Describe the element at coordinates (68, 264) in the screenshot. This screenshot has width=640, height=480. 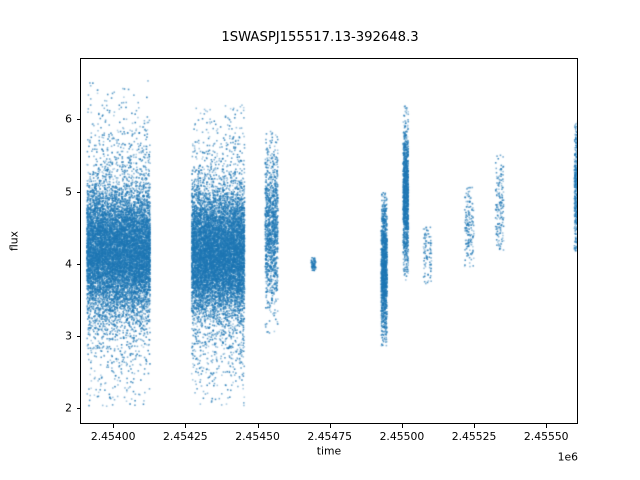
I see `y-tick-label: 4` at that location.